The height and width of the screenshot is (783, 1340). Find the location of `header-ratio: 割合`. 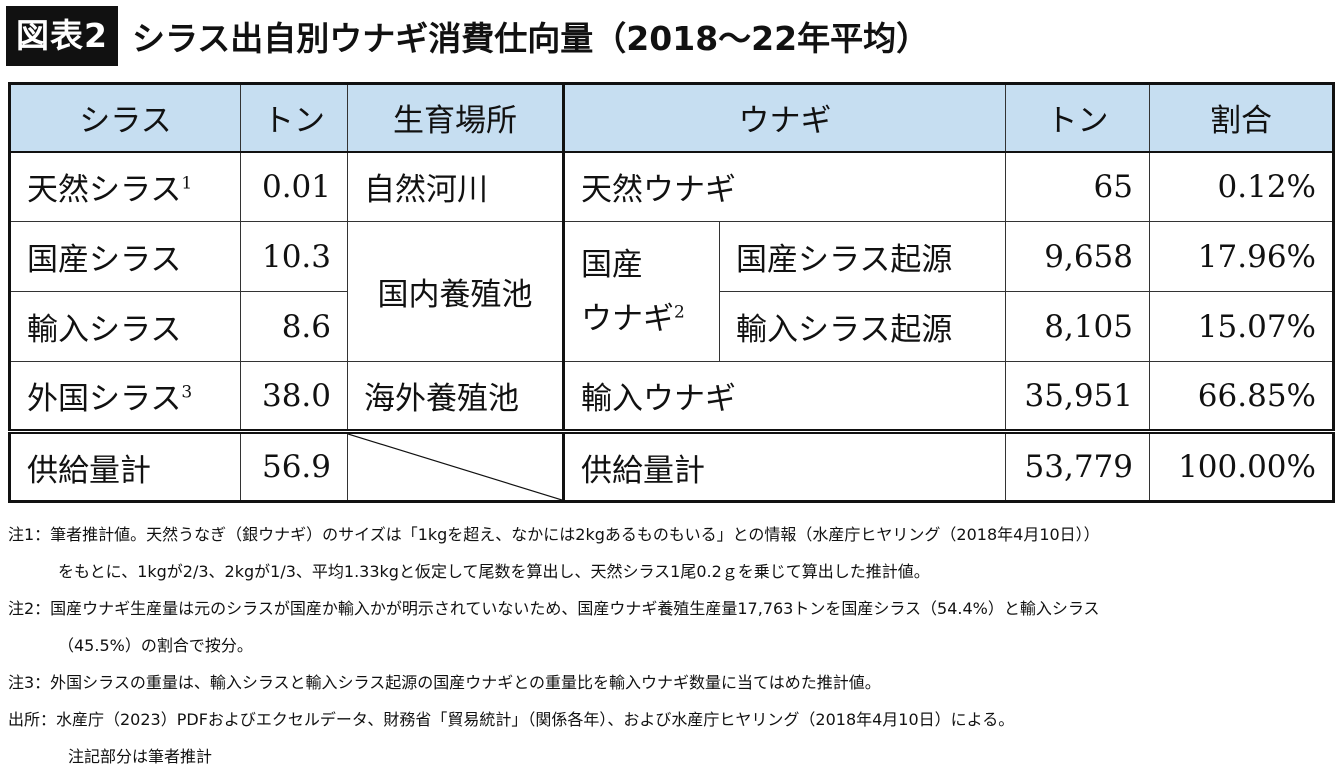

header-ratio: 割合 is located at coordinates (1241, 118).